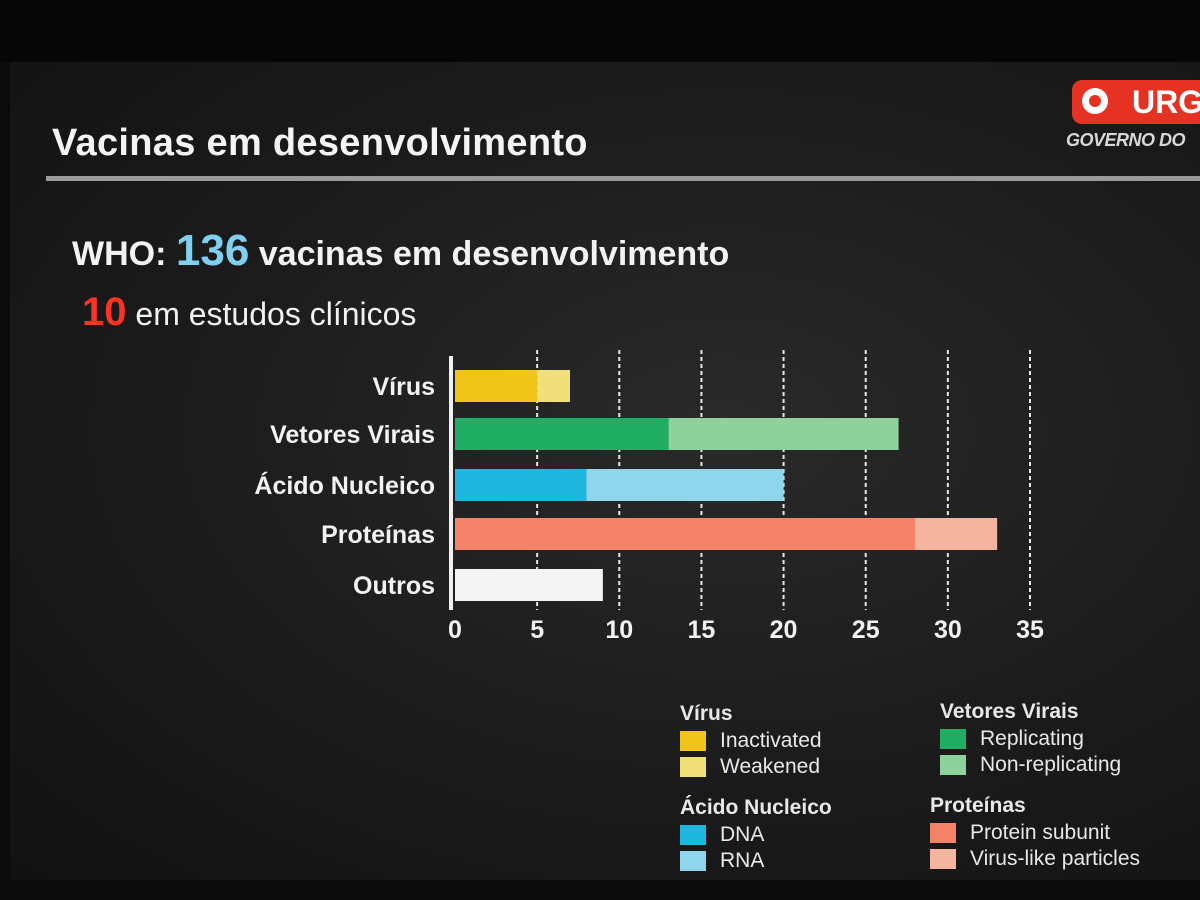 This screenshot has width=1200, height=900. I want to click on subline-number: 10, so click(104, 312).